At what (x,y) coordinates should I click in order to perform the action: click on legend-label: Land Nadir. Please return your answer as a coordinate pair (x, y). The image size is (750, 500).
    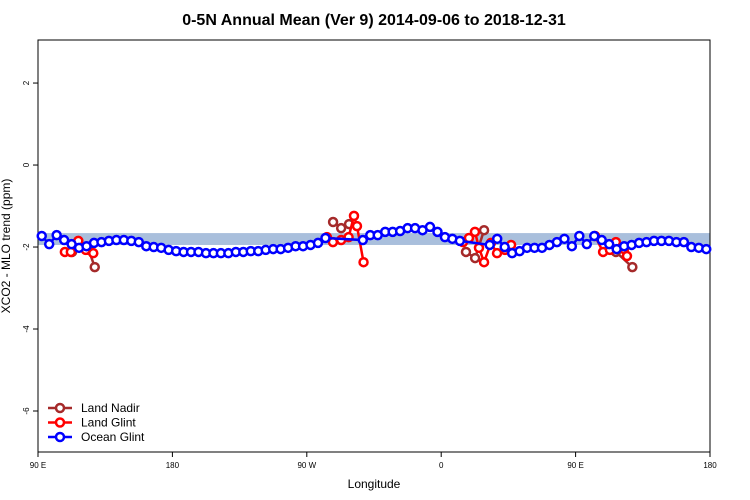
    Looking at the image, I should click on (110, 408).